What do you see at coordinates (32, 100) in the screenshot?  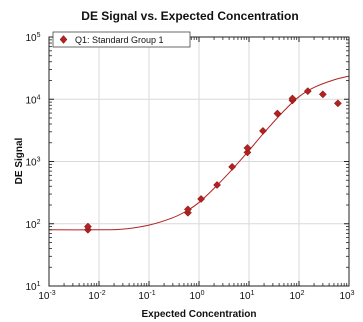 I see `y-tick-label: 10⁴` at bounding box center [32, 100].